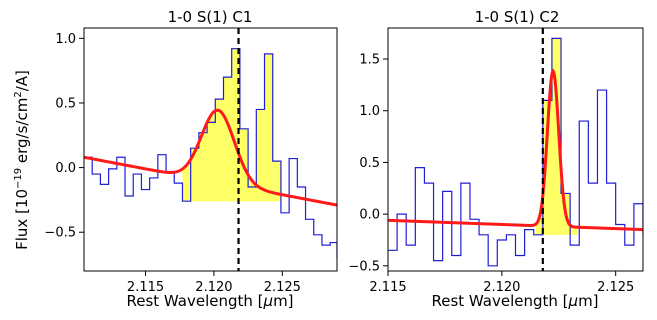 The width and height of the screenshot is (657, 320). What do you see at coordinates (22, 133) in the screenshot?
I see `y-axis-label-mid: erg/s/cm` at bounding box center [22, 133].